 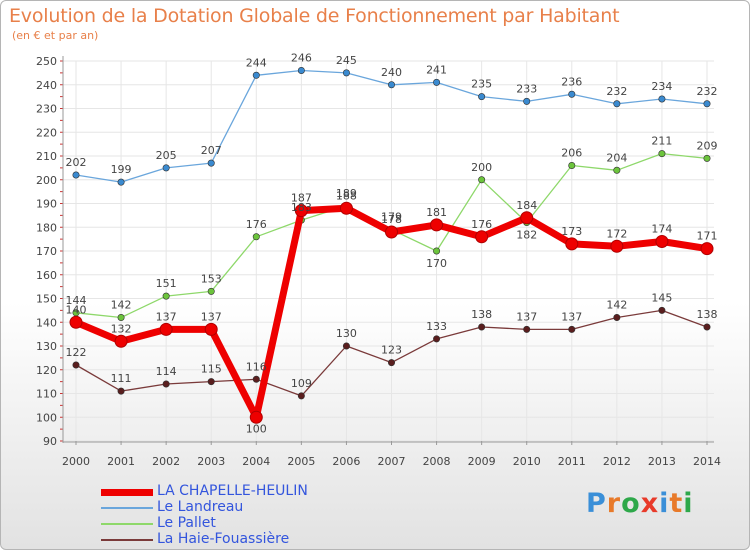 I want to click on logo-letter: r, so click(x=614, y=503).